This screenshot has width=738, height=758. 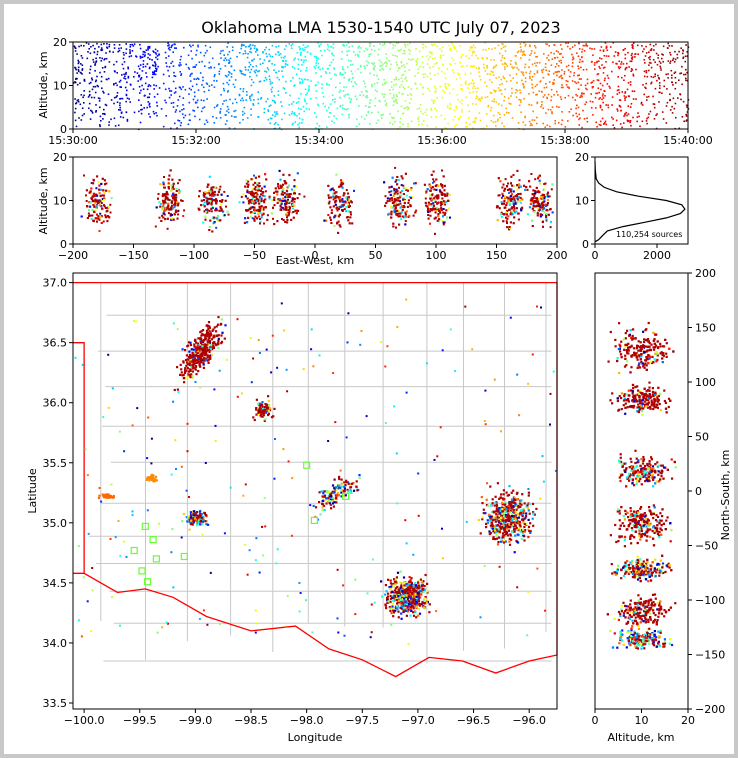 What do you see at coordinates (564, 140) in the screenshot?
I see `time-axis-tick-label: 15:38:00` at bounding box center [564, 140].